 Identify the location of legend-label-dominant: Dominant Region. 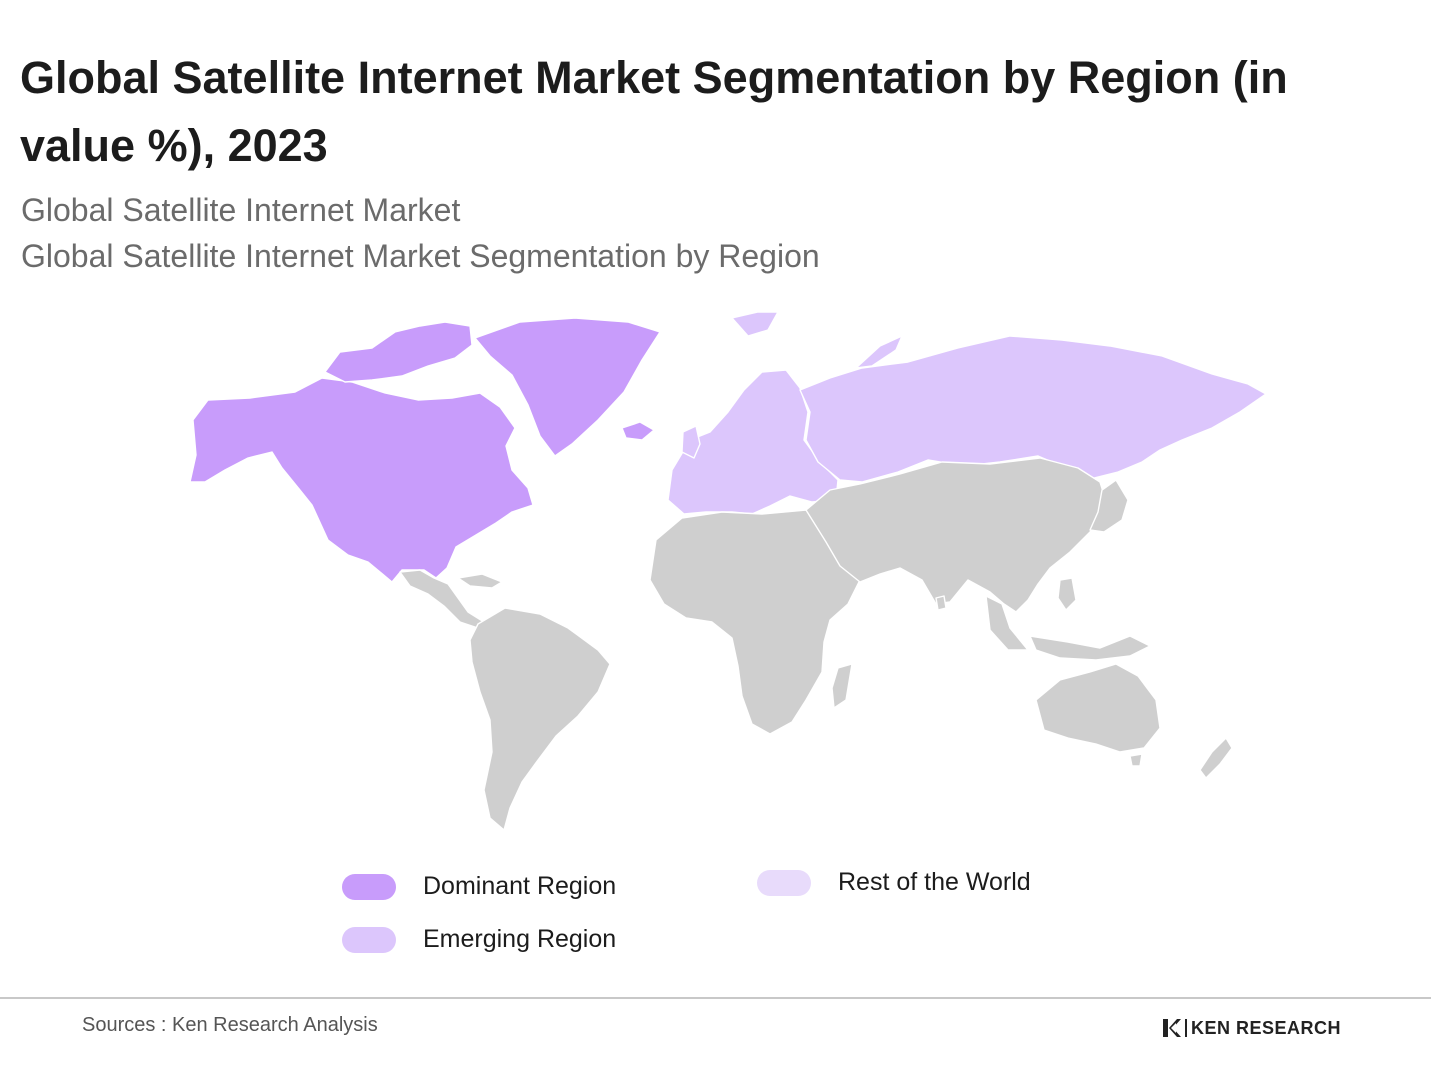
(520, 886).